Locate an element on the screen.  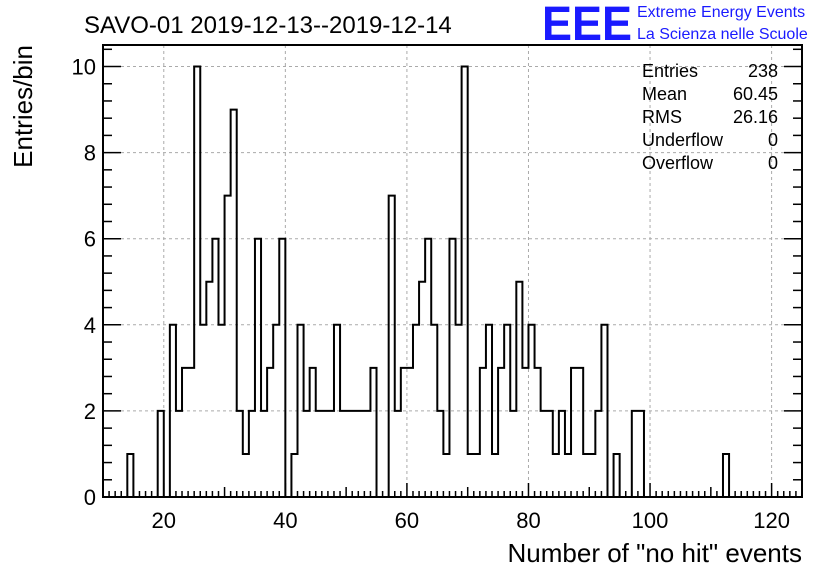
x-tick-label: 60 is located at coordinates (407, 520).